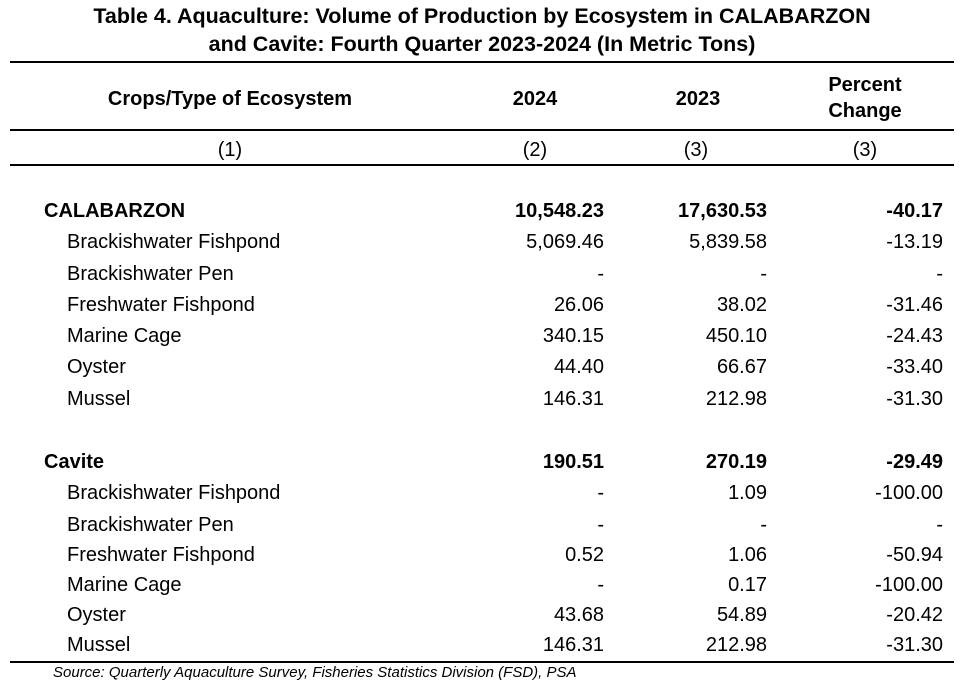 This screenshot has width=964, height=687. I want to click on table-row: Freshwater Fishpond 0.52 1.06 -50.94, so click(482, 559).